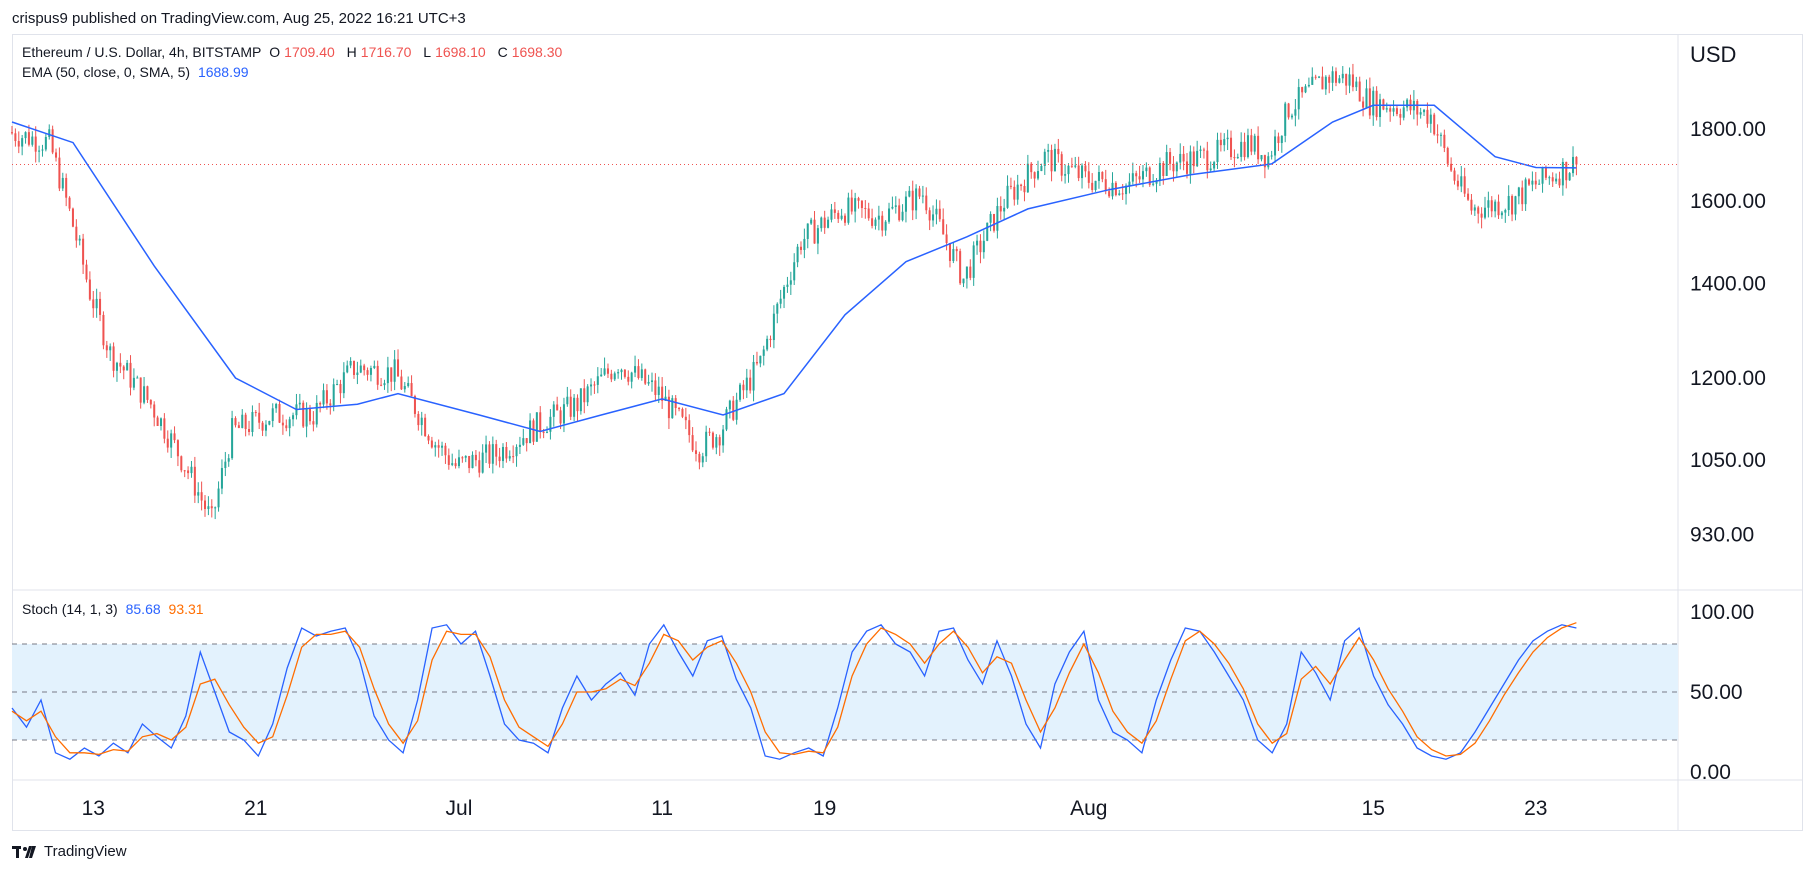 This screenshot has height=876, width=1813. What do you see at coordinates (351, 52) in the screenshot?
I see `high-label: H` at bounding box center [351, 52].